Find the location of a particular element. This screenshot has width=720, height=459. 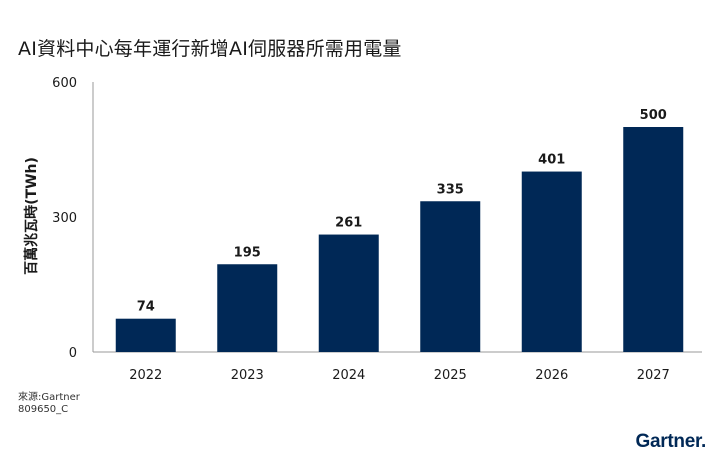

source-note: 來源:Gartner is located at coordinates (49, 397).